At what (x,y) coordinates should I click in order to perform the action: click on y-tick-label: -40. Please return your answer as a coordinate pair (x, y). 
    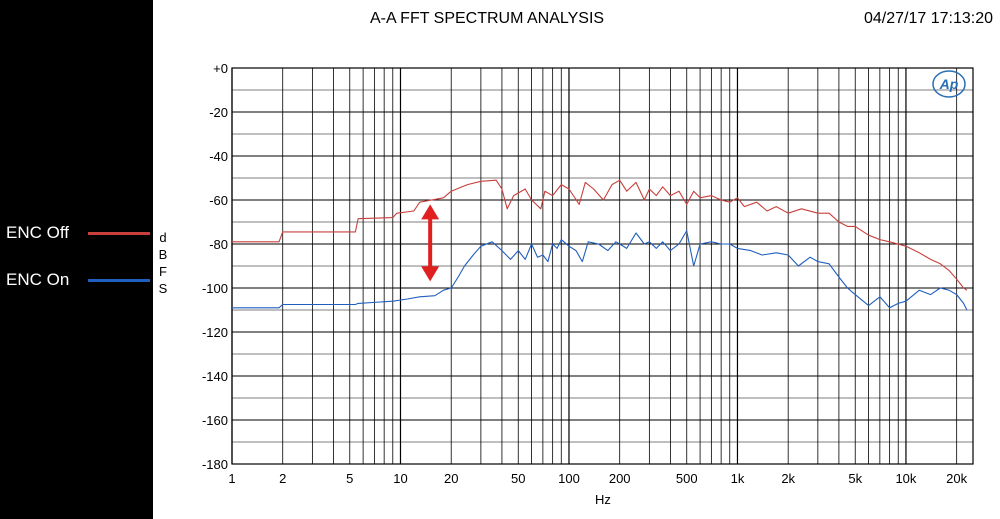
    Looking at the image, I should click on (218, 156).